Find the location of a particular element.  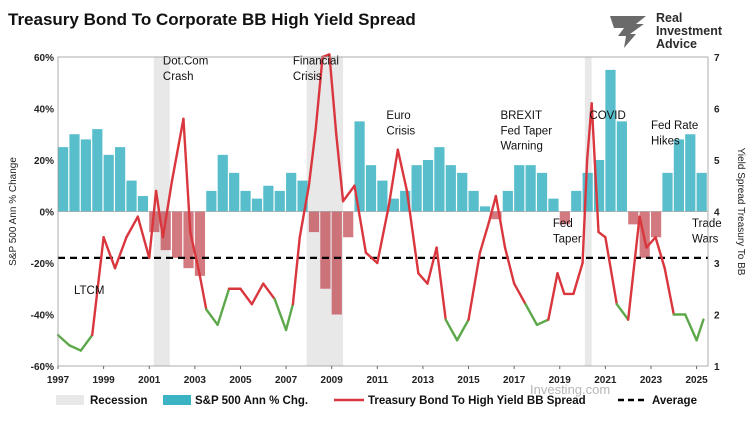

right-tick-label: 4 is located at coordinates (717, 213).